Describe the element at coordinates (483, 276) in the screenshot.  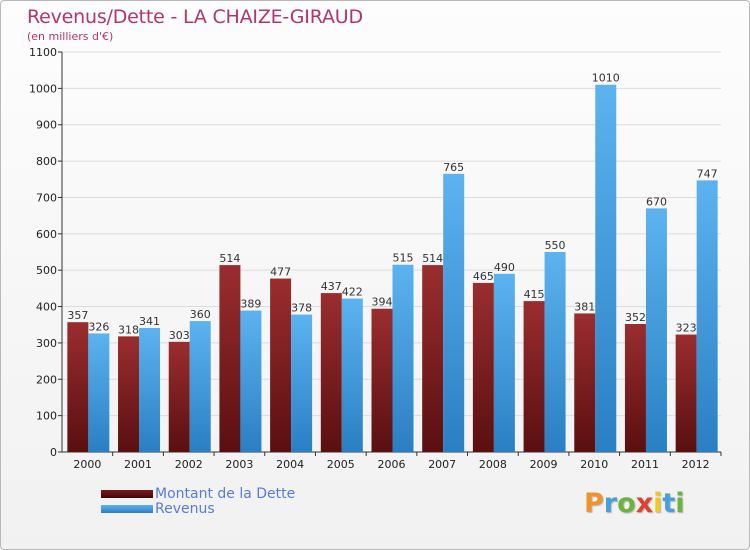
I see `bar-label-dette-2008: 465` at that location.